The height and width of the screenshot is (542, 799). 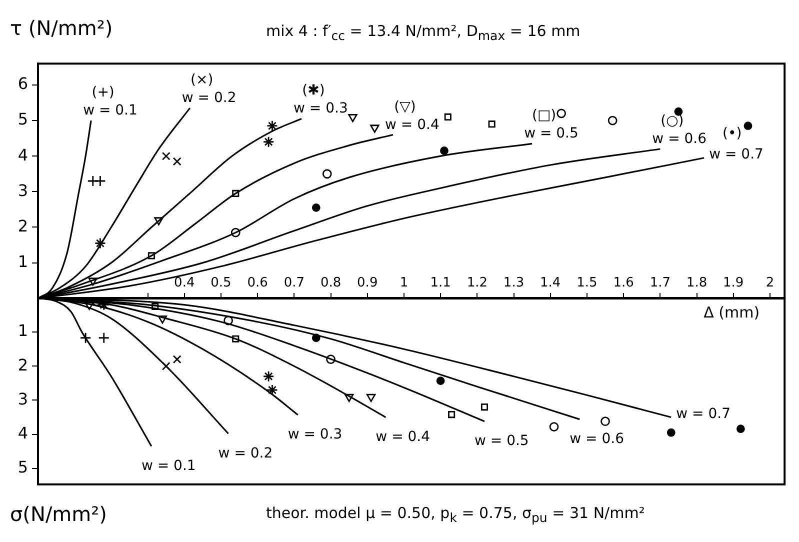 What do you see at coordinates (477, 283) in the screenshot?
I see `x-tick-label: 1.2` at bounding box center [477, 283].